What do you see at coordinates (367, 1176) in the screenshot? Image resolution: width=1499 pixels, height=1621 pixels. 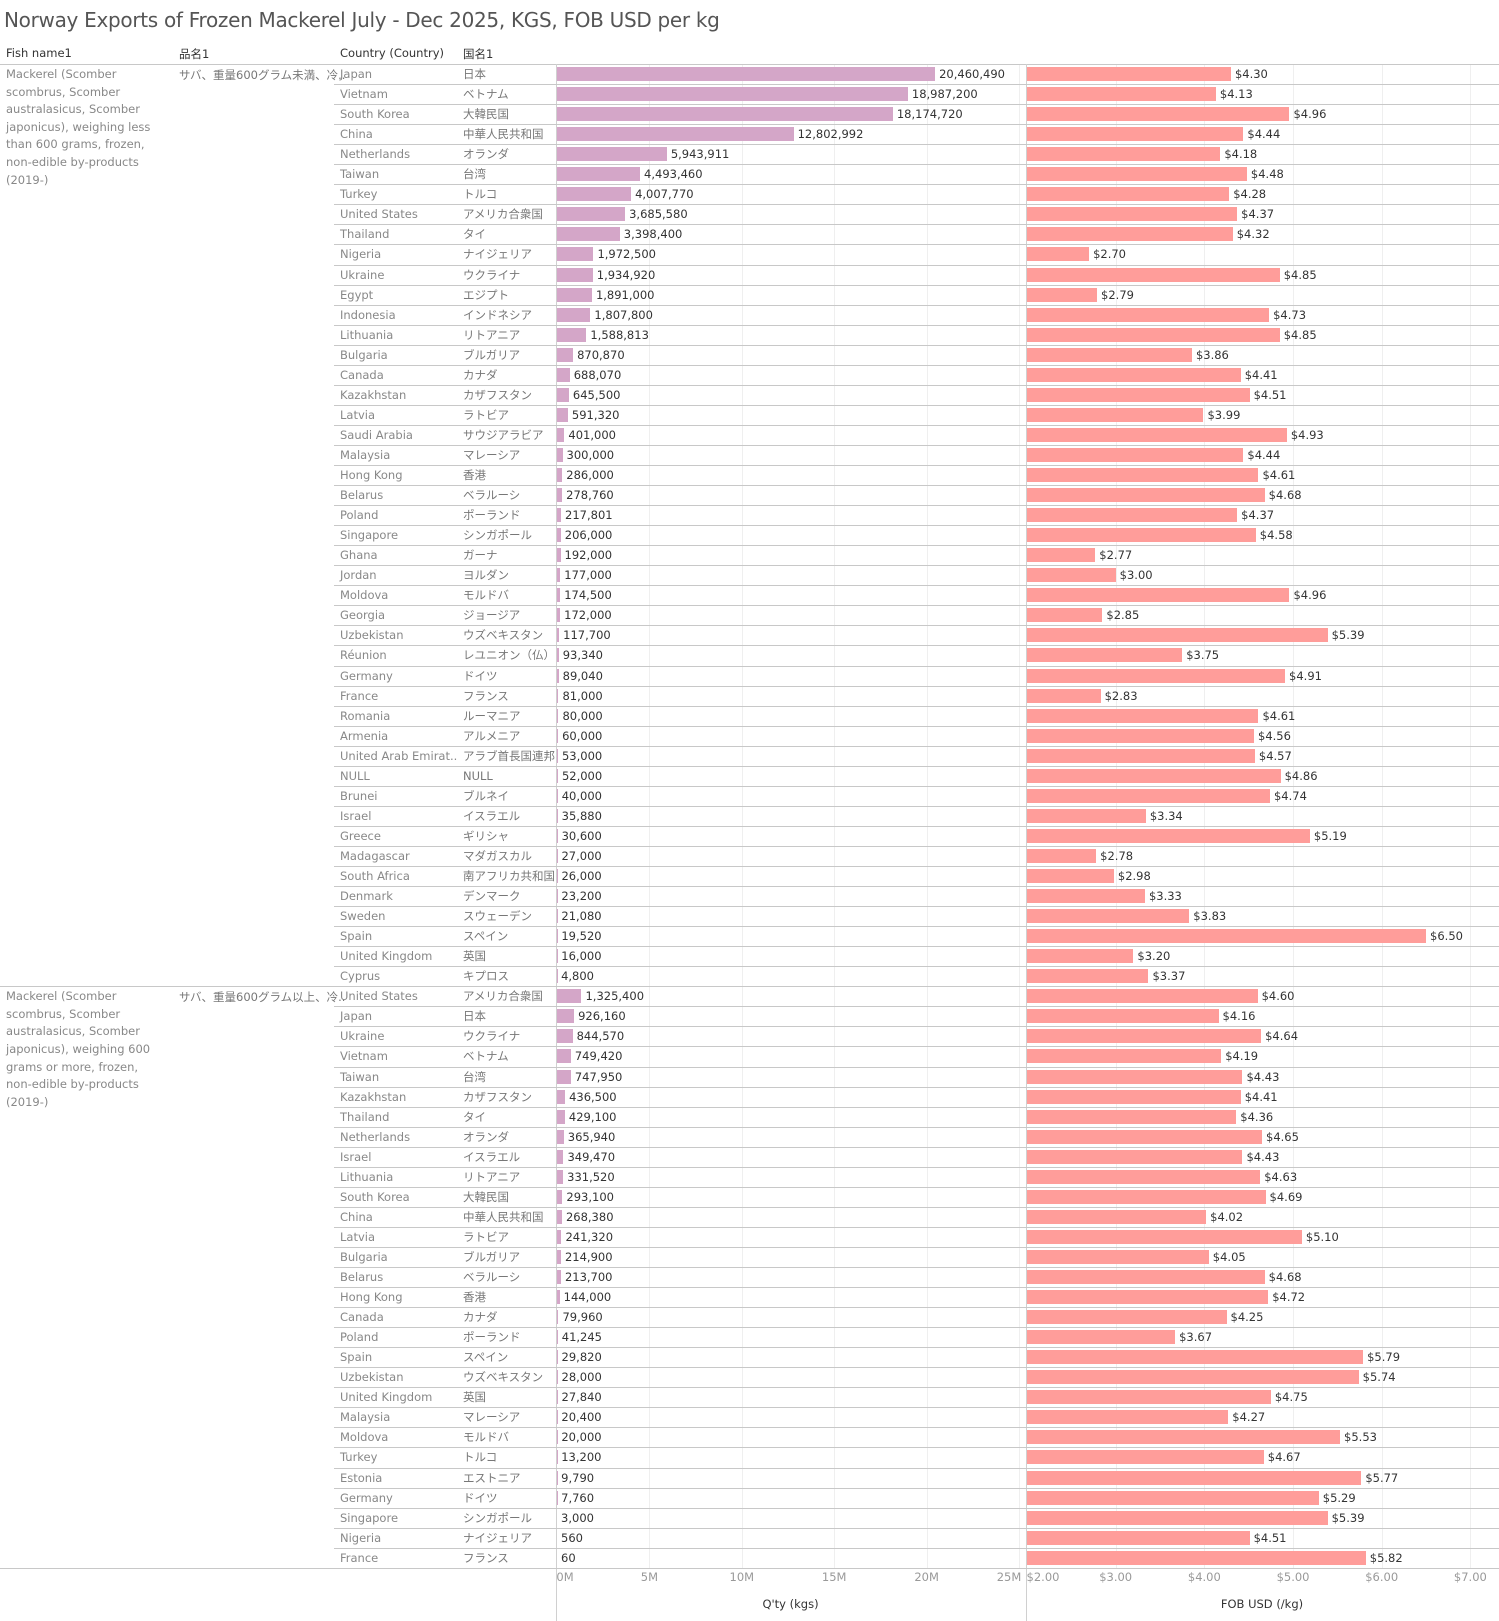 I see `country-cell: Lithuania` at bounding box center [367, 1176].